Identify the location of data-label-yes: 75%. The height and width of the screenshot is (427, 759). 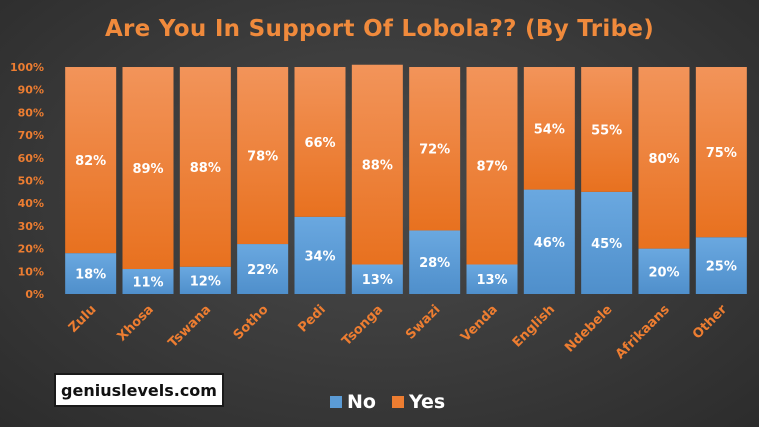
(721, 153).